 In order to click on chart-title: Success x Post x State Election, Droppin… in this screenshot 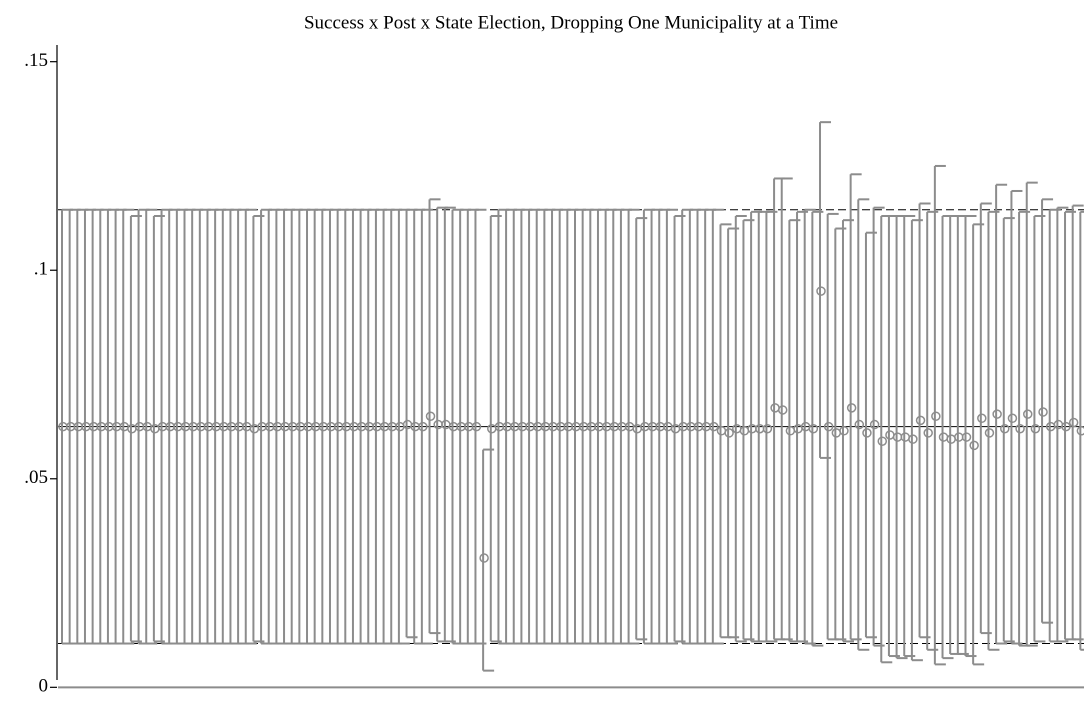, I will do `click(571, 22)`.